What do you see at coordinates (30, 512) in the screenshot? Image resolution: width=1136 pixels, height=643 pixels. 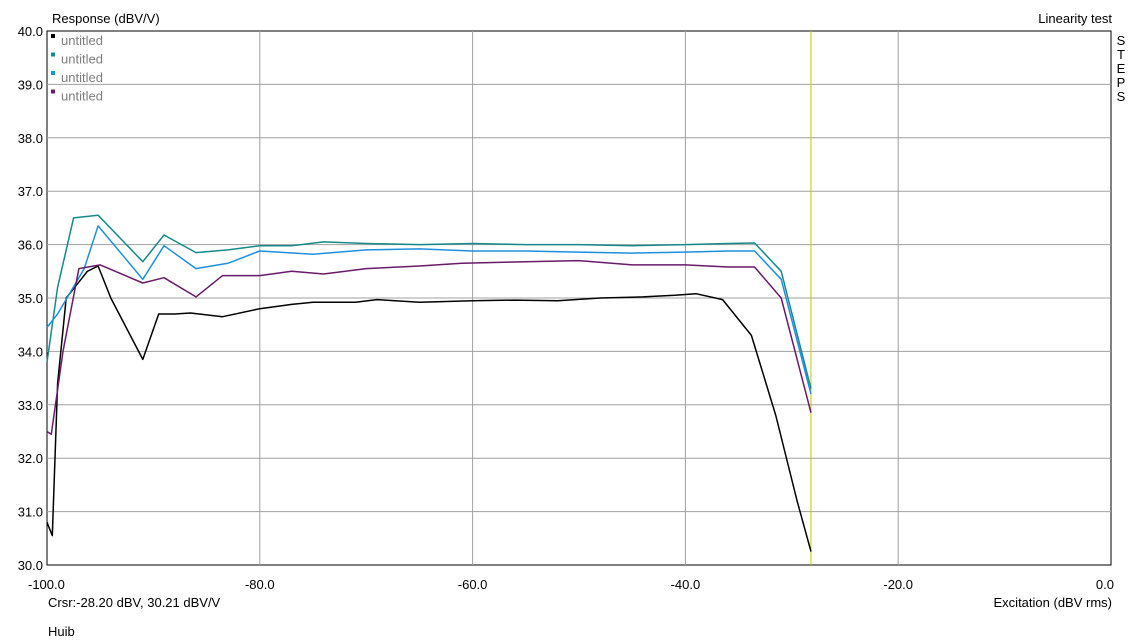 I see `y-tick-label: 31.0` at bounding box center [30, 512].